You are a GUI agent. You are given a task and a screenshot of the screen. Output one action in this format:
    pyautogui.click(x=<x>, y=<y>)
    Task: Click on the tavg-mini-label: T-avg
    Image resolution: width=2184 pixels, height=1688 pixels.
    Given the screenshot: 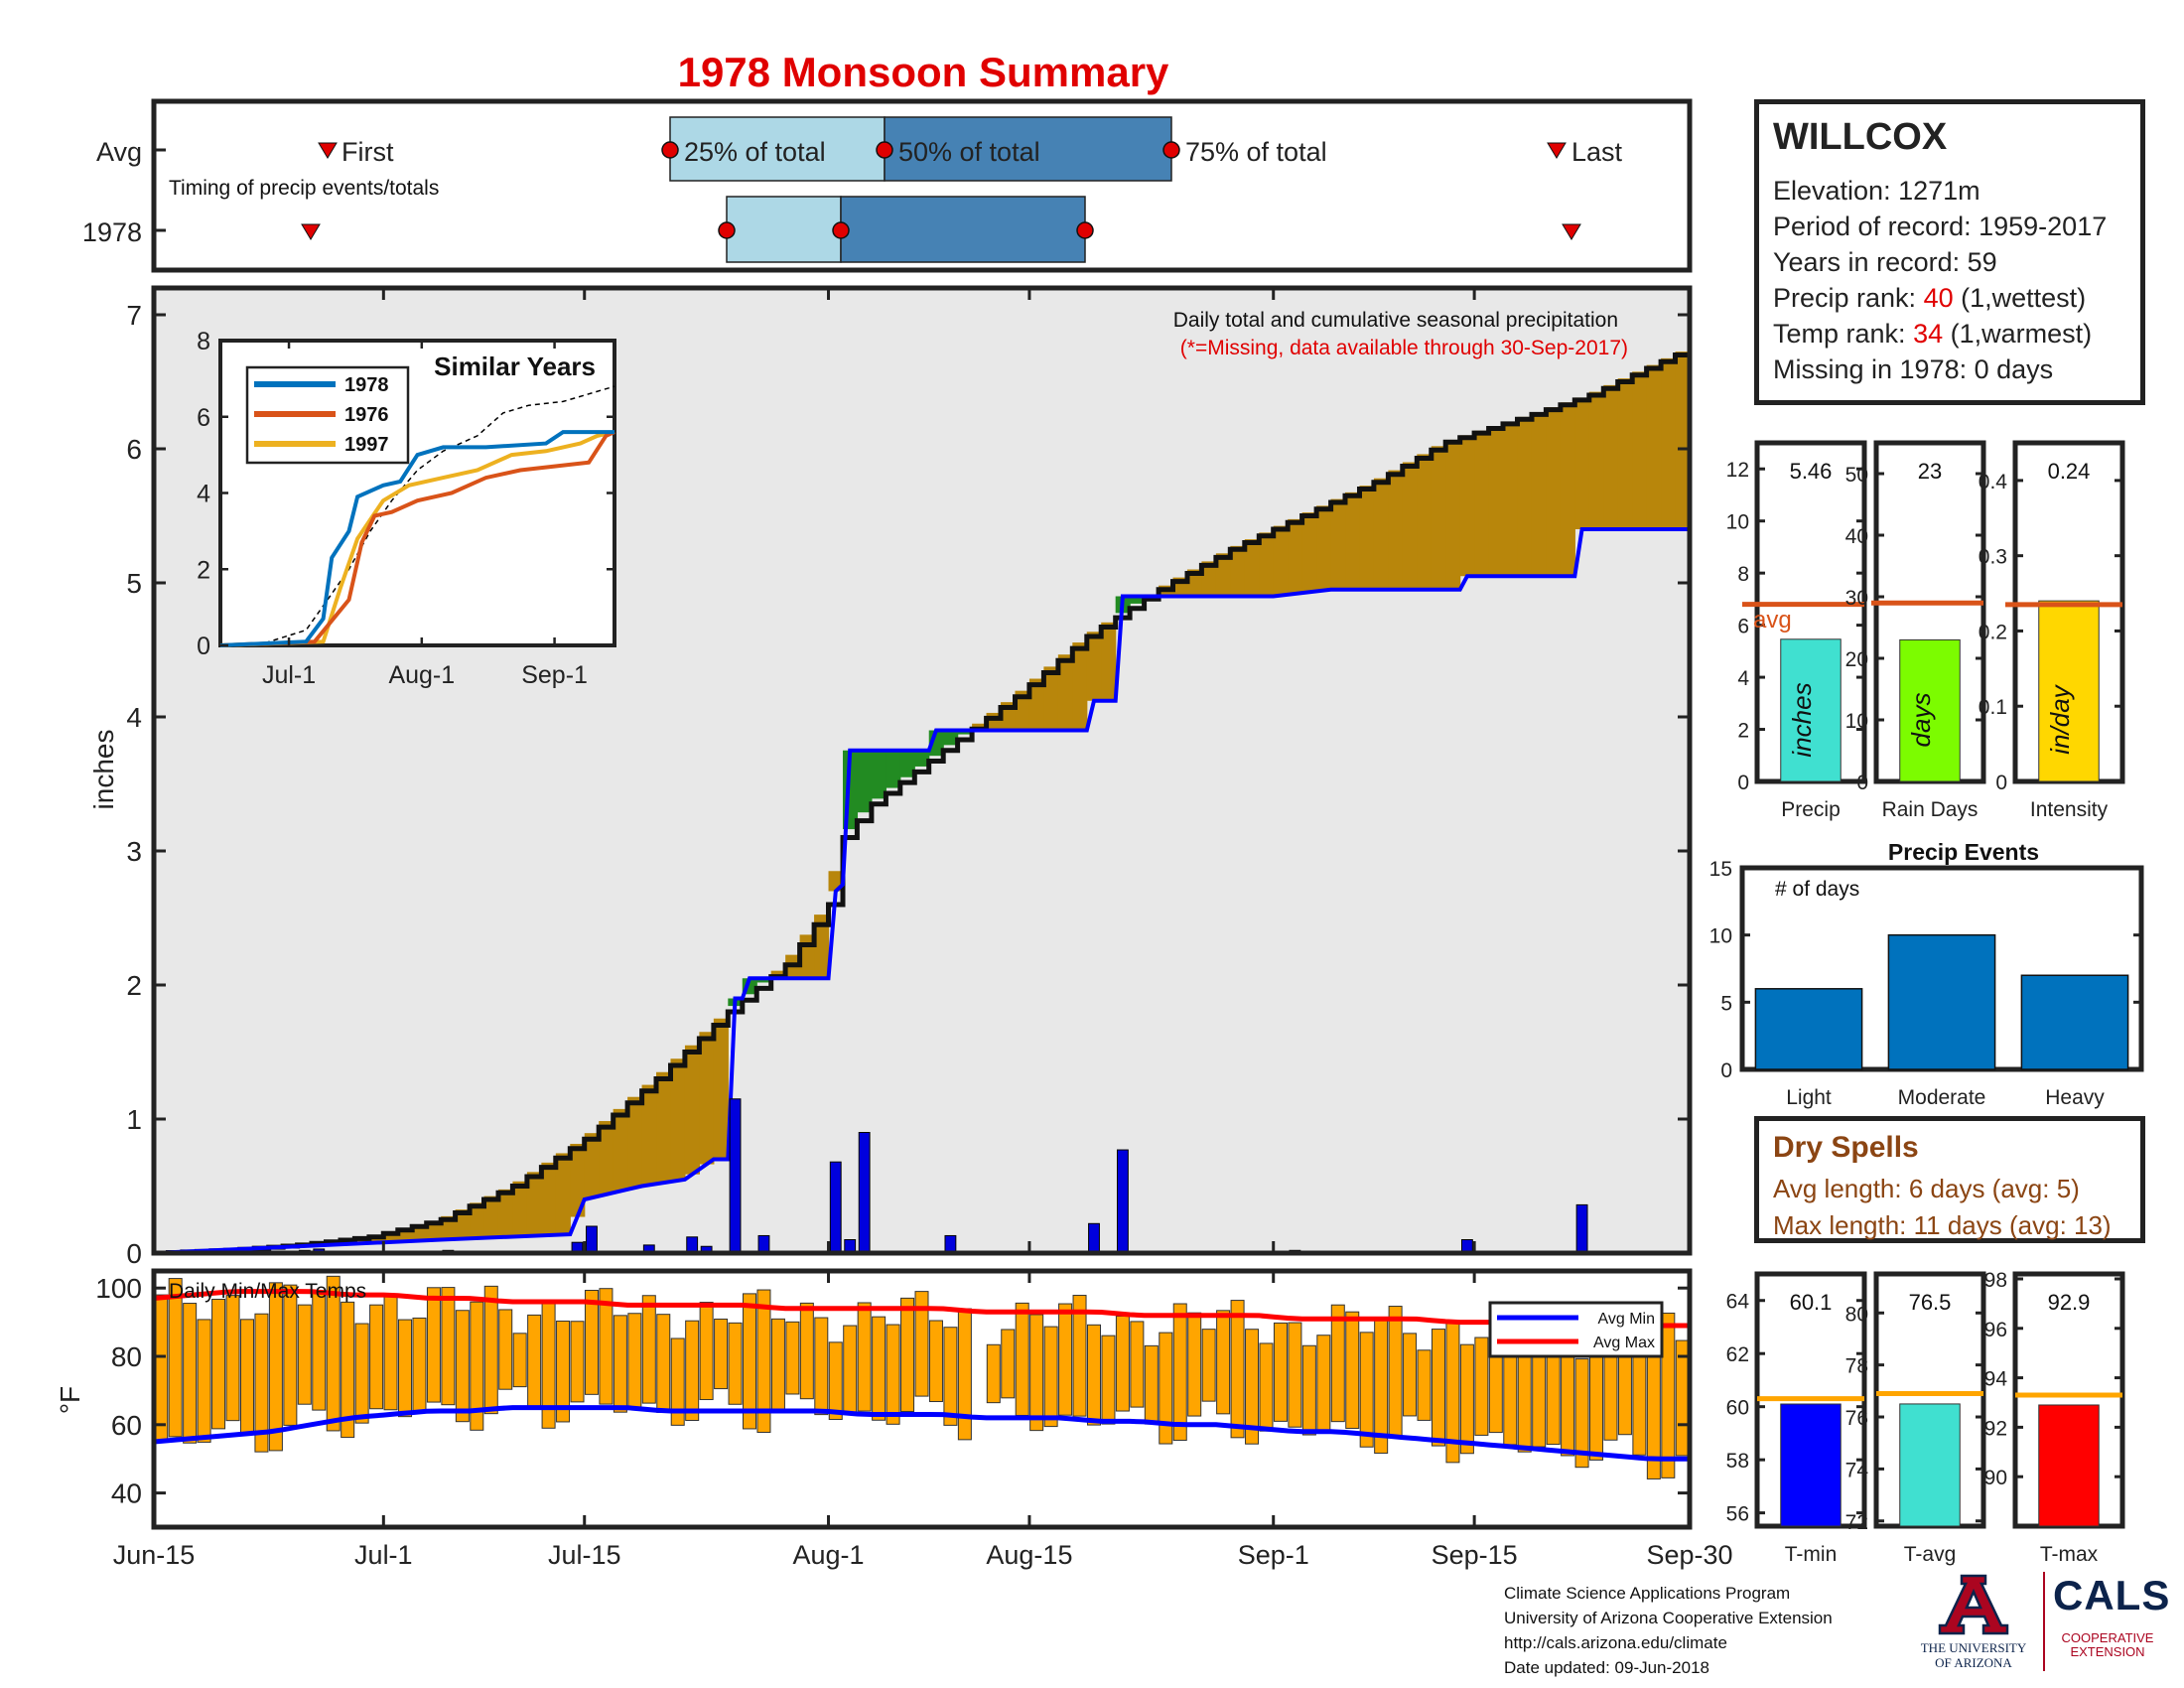 What is the action you would take?
    pyautogui.click(x=1930, y=1554)
    